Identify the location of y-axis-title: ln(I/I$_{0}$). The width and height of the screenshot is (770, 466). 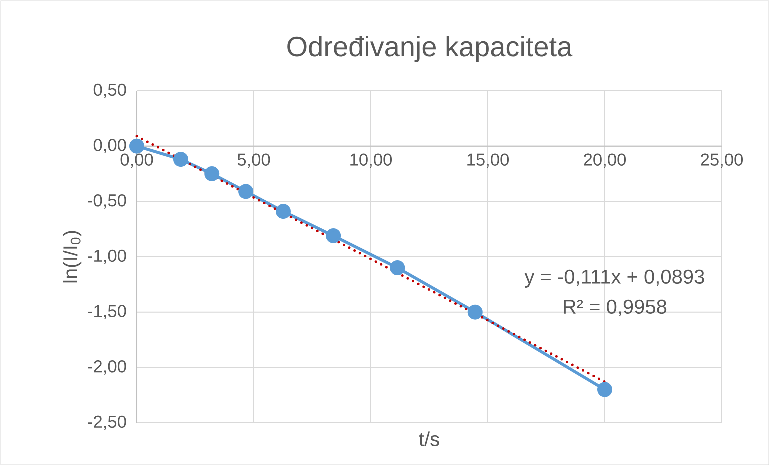
(72, 257).